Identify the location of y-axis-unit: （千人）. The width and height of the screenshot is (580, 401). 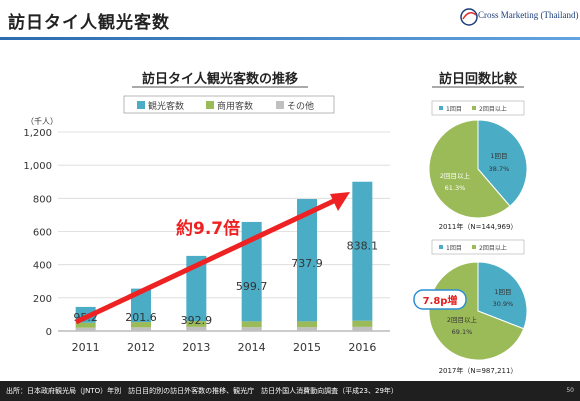
(42, 121).